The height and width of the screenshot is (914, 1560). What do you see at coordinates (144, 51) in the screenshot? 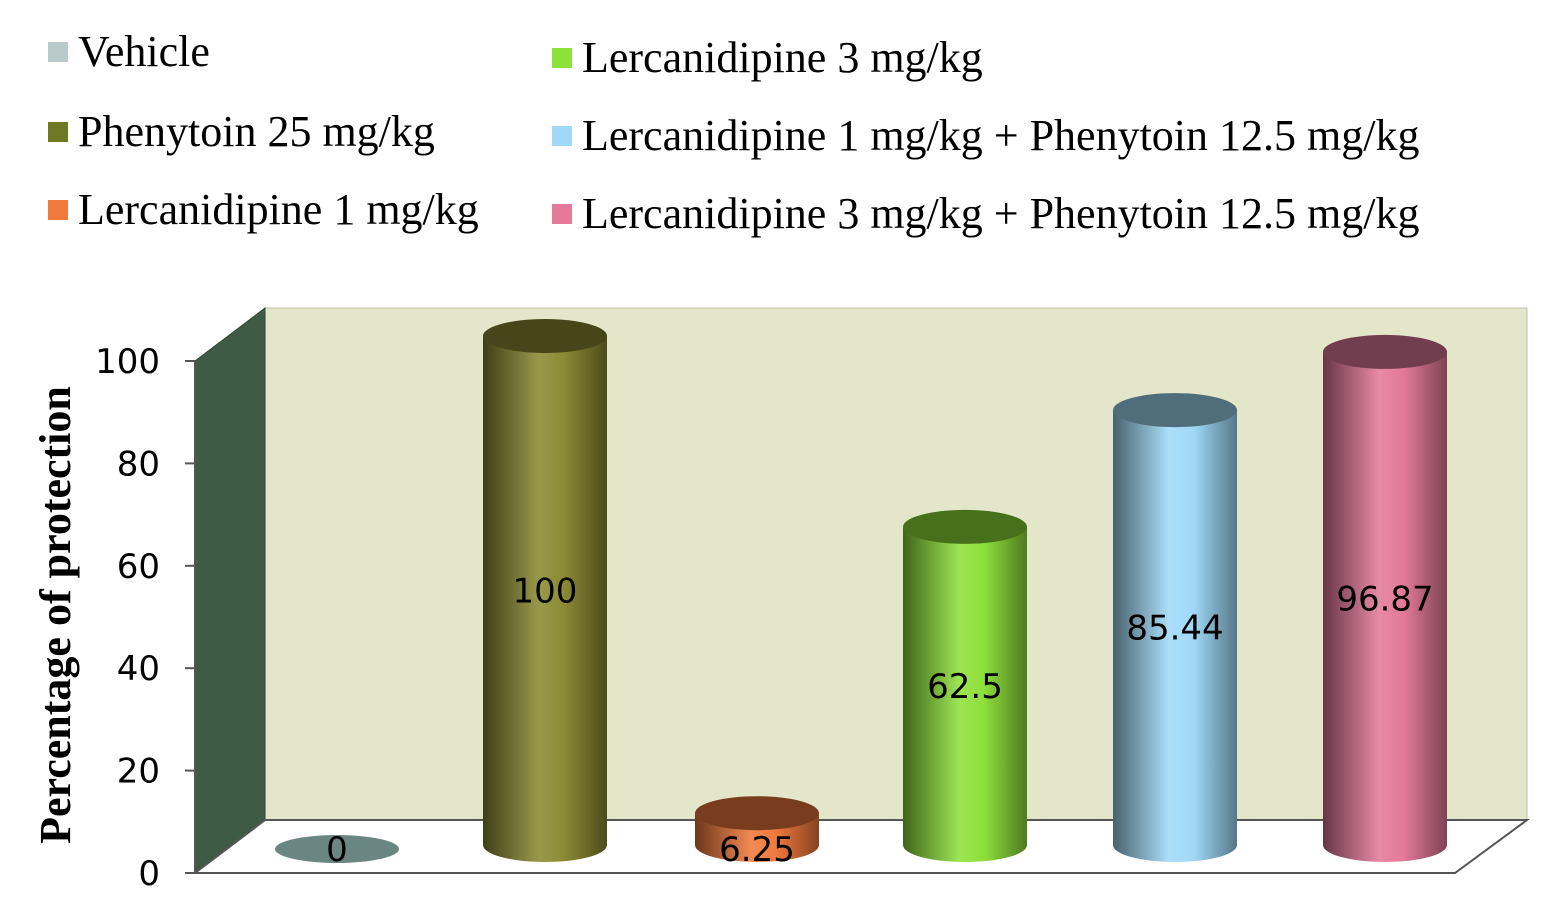
I see `legend-label: Vehicle` at bounding box center [144, 51].